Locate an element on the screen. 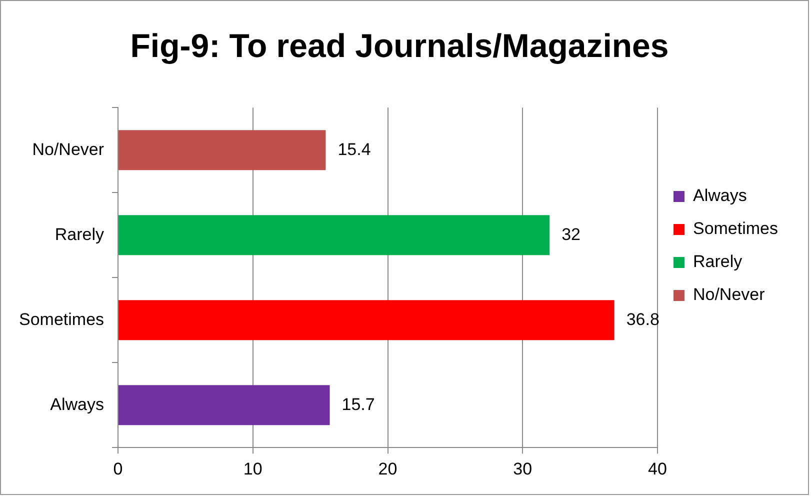  data-label: 15.4 is located at coordinates (354, 149).